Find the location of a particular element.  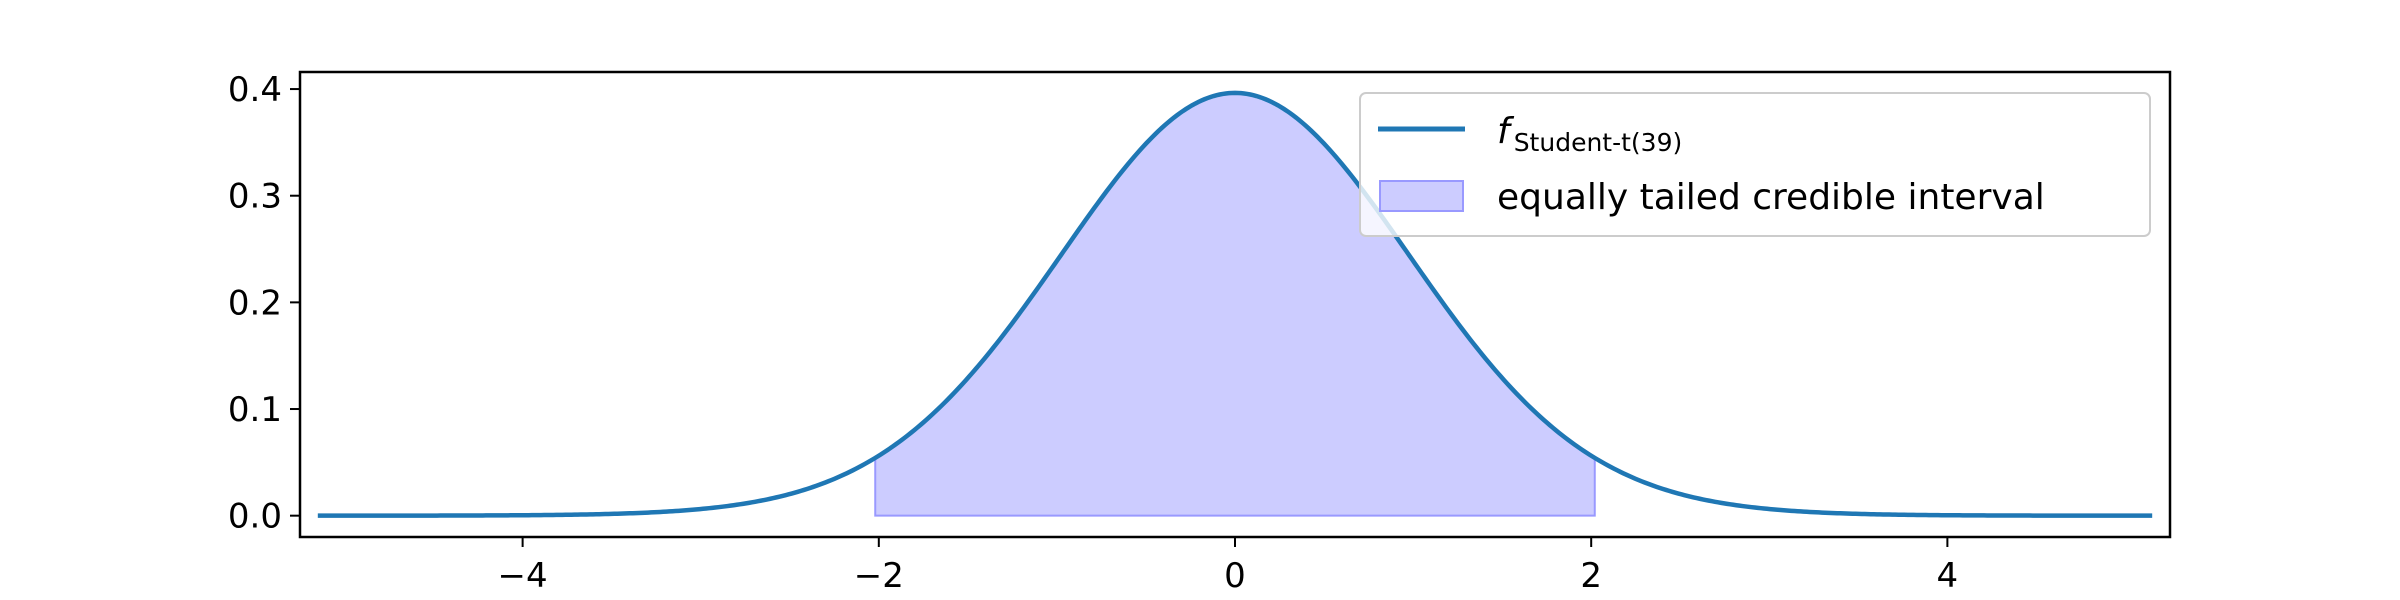

x-tick-label: 0 is located at coordinates (1235, 576).